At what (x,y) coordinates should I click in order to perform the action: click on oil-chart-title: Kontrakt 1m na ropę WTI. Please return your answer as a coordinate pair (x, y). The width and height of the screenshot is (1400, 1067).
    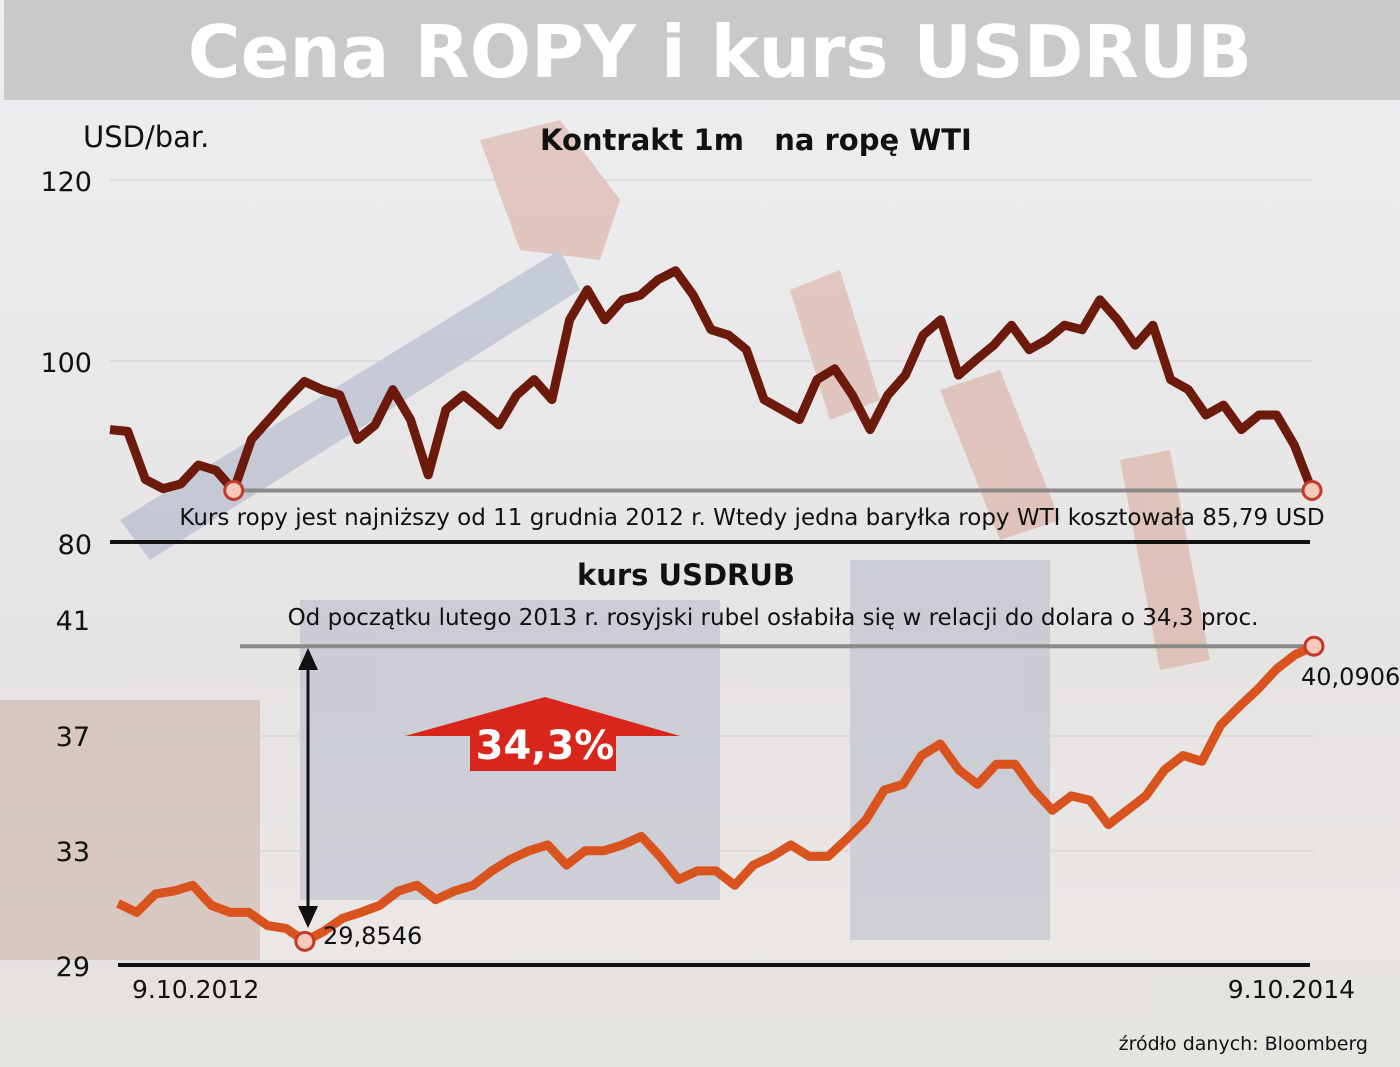
    Looking at the image, I should click on (756, 140).